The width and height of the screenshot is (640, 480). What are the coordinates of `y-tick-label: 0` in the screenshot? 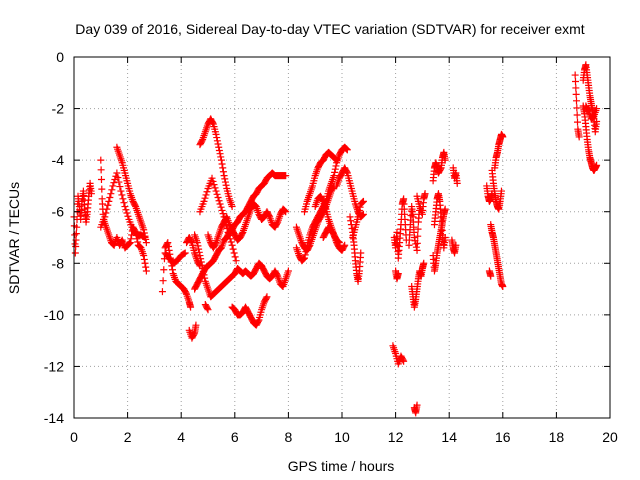 It's located at (60, 57).